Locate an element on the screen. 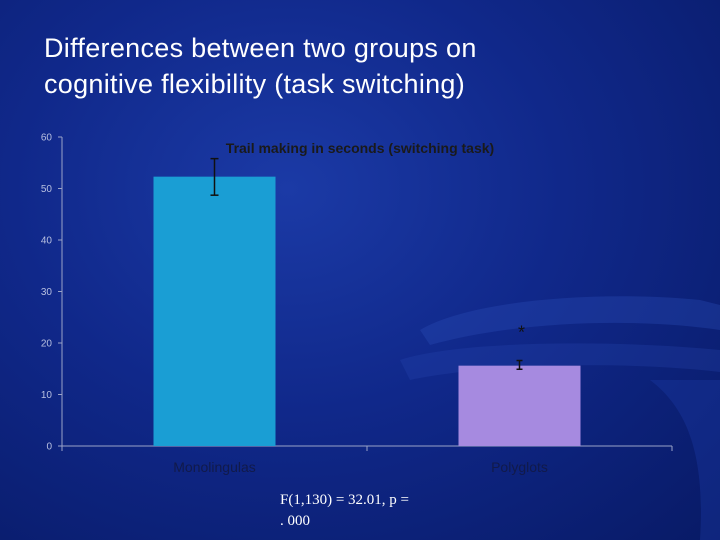 The width and height of the screenshot is (720, 540). slide-title-line-1: Differences between two groups on is located at coordinates (260, 48).